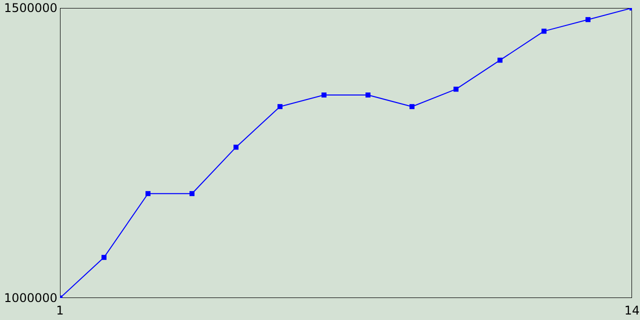 The image size is (640, 320). What do you see at coordinates (632, 311) in the screenshot?
I see `x-tick-label: 14` at bounding box center [632, 311].